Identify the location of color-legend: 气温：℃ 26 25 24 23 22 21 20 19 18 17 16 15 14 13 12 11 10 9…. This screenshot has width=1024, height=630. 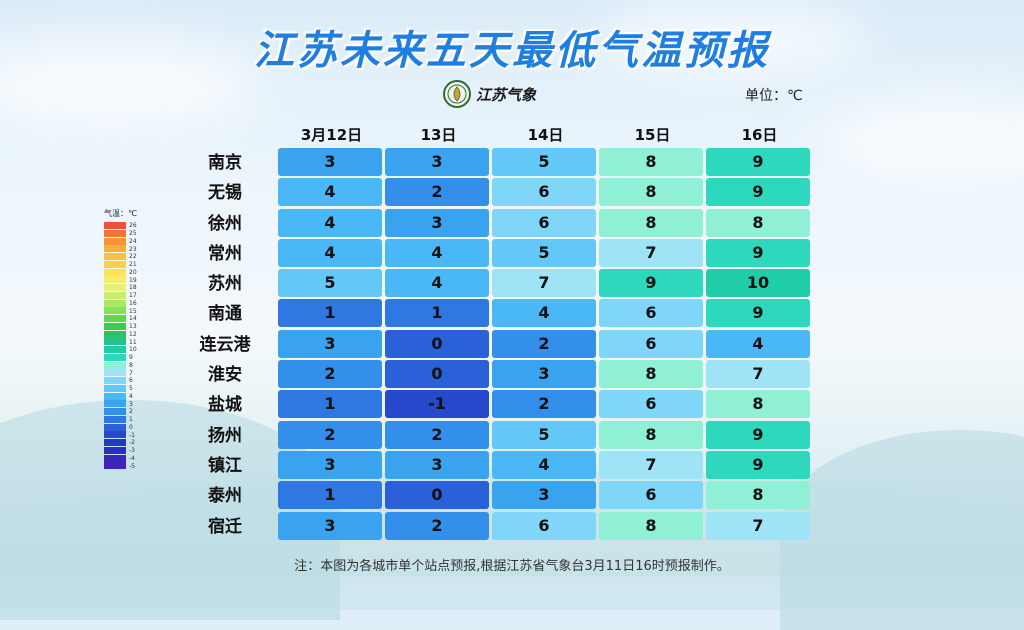
(120, 339).